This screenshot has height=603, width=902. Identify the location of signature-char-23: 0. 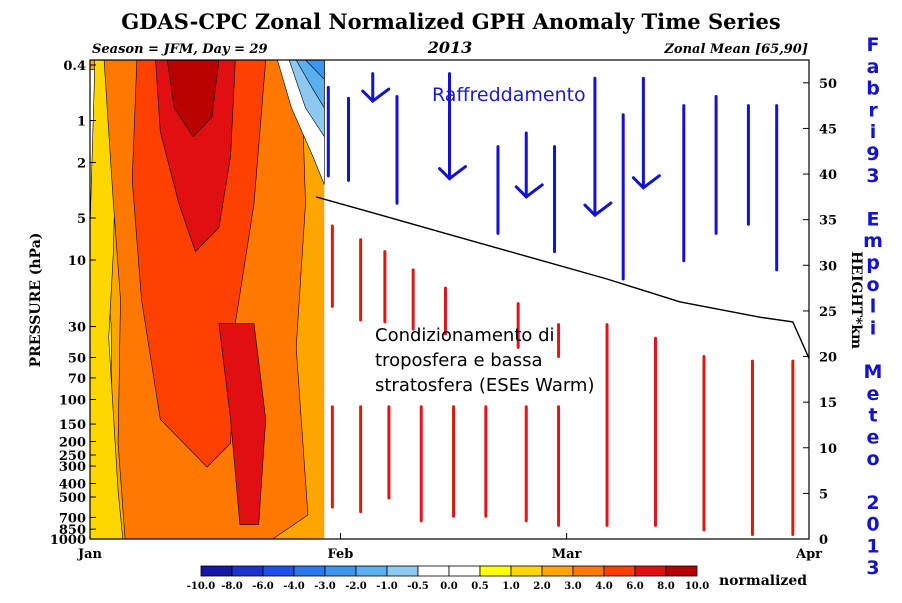
(872, 525).